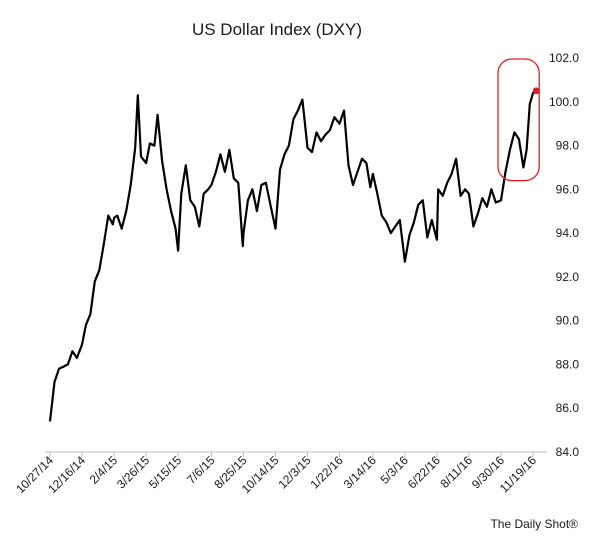 The height and width of the screenshot is (541, 590). Describe the element at coordinates (165, 472) in the screenshot. I see `x-tick-label: 5/15/15` at that location.